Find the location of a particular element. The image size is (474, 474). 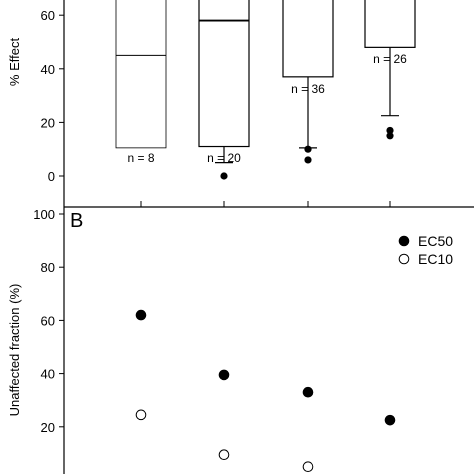

panel-a-y-tick-label: 60 is located at coordinates (48, 15).